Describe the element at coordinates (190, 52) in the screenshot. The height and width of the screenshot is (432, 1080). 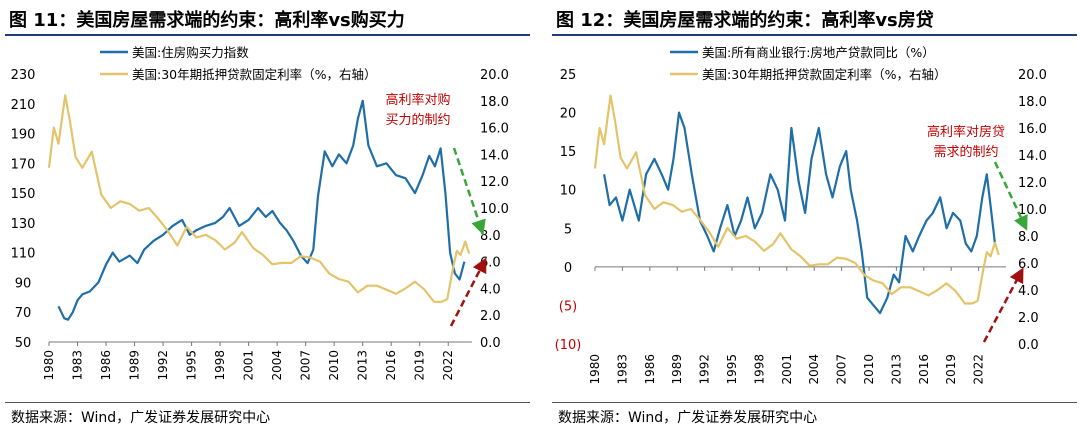
I see `legend-label: 美国:住房购买力指数` at that location.